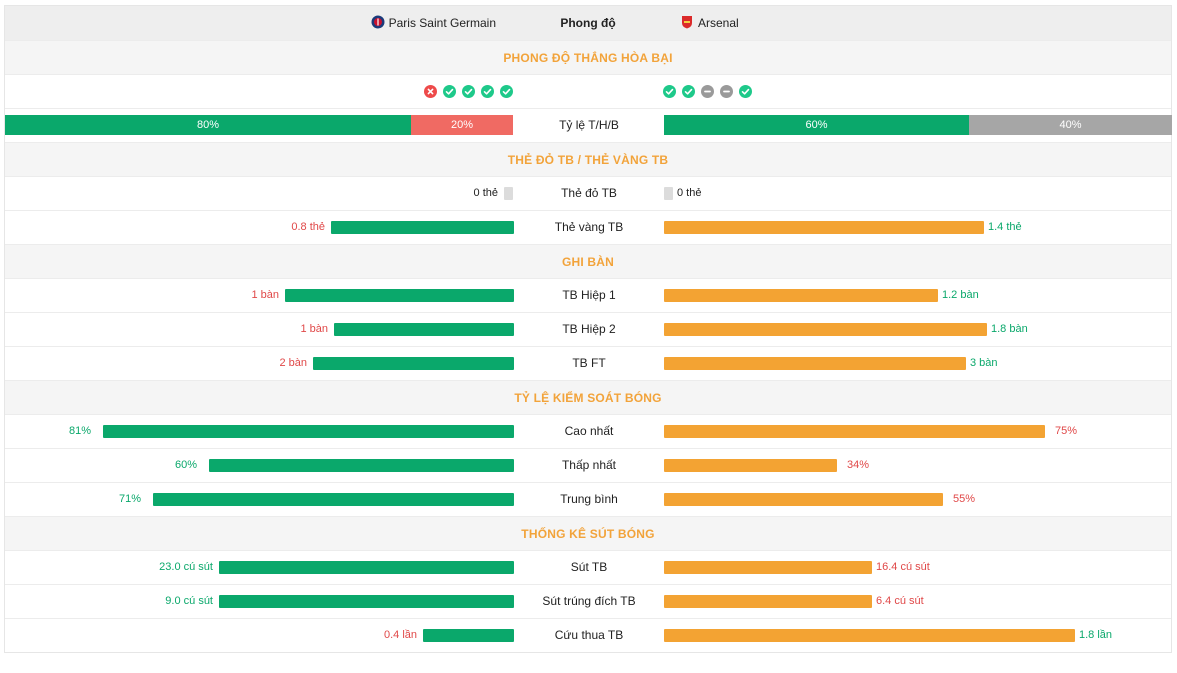  Describe the element at coordinates (79, 431) in the screenshot. I see `possession-max-home-value: 81%` at that location.